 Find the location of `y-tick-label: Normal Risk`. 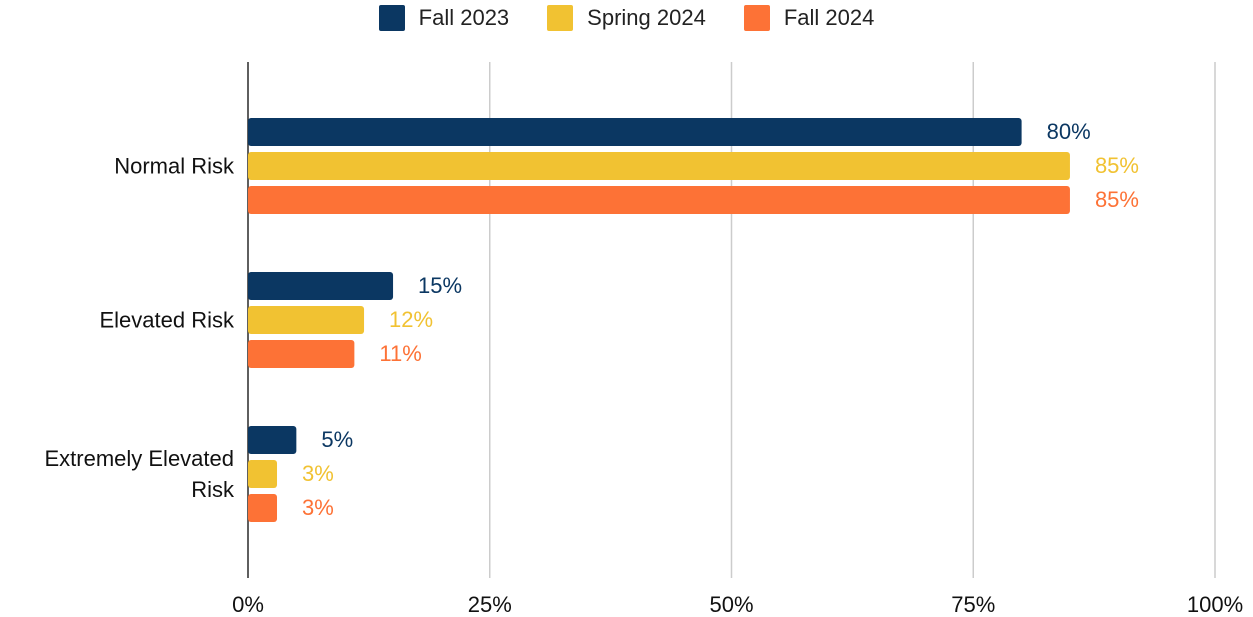

y-tick-label: Normal Risk is located at coordinates (174, 166).